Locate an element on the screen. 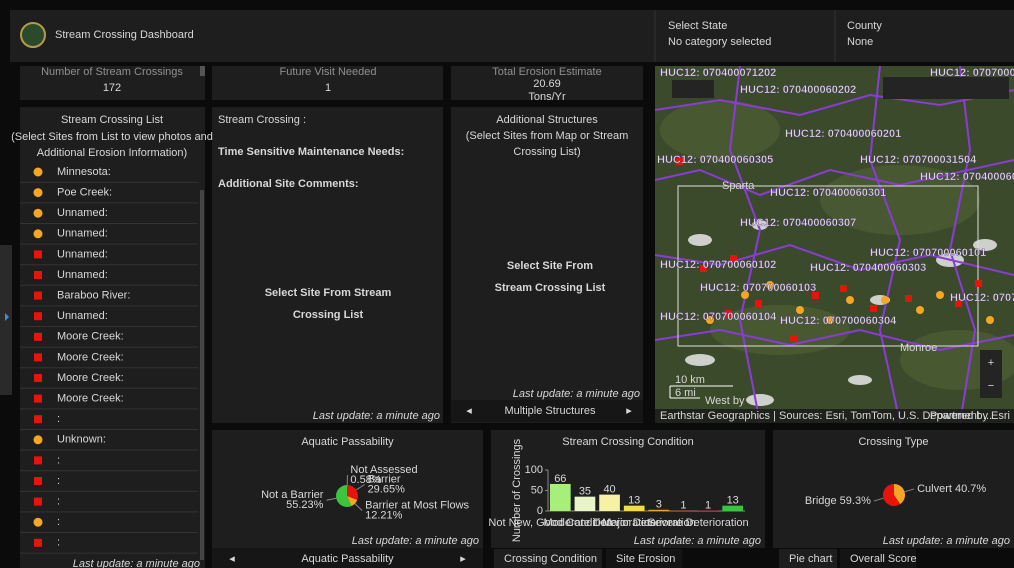 The height and width of the screenshot is (568, 1014). list-item: Baraboo River: is located at coordinates (93, 296).